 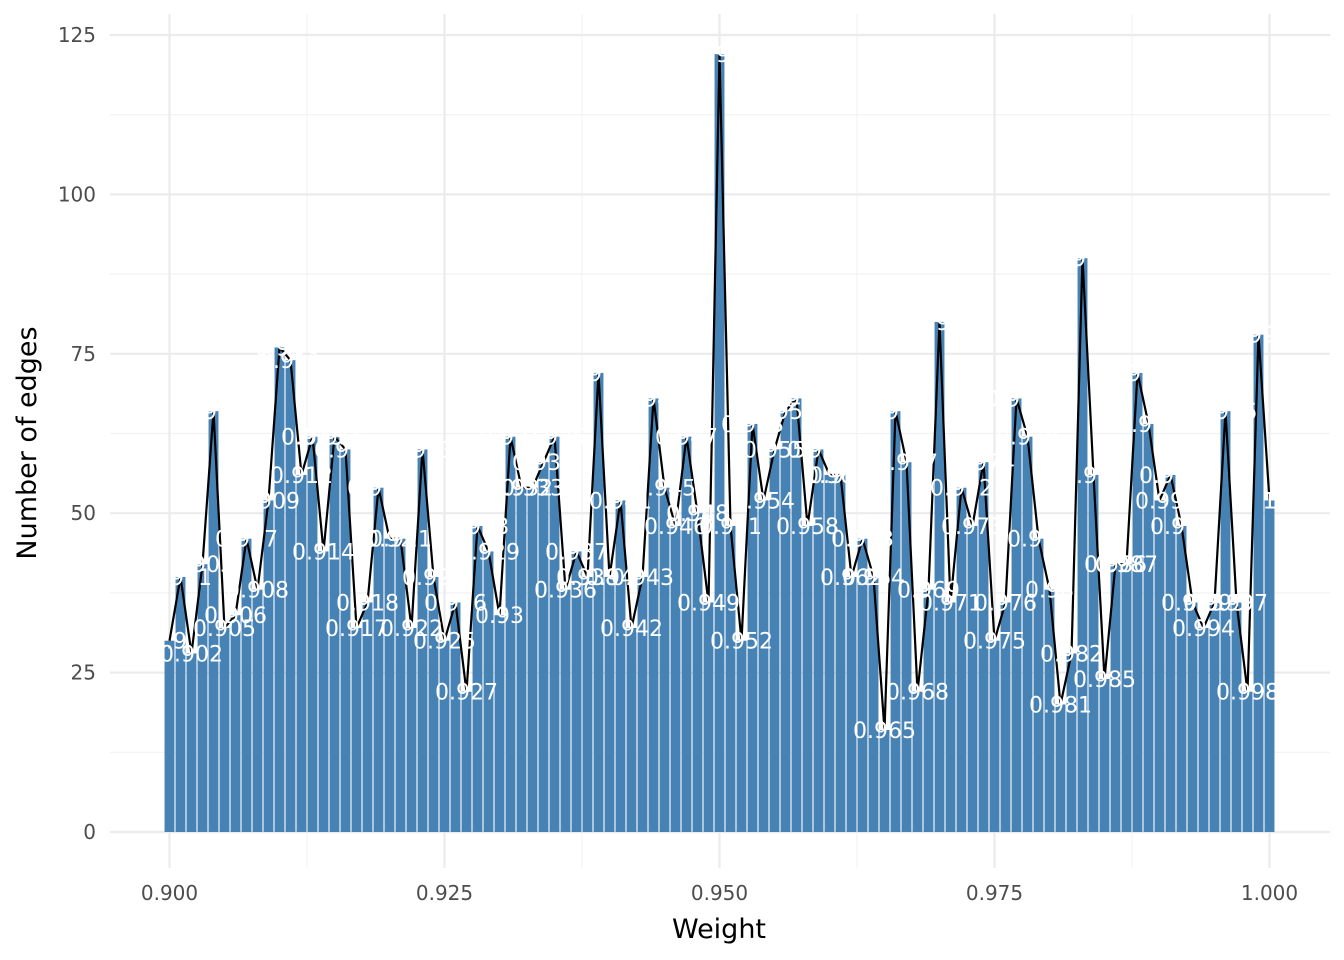 I want to click on data-label: 0.937, so click(x=576, y=552).